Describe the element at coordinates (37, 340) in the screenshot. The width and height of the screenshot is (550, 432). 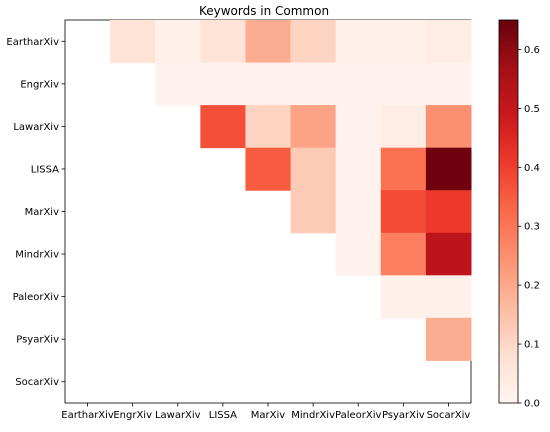
I see `y-tick-label: PsyarXiv` at that location.